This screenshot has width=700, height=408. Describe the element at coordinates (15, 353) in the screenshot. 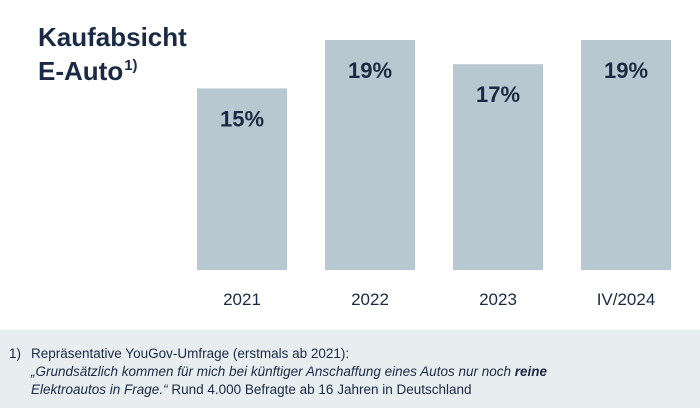

I see `footnote-number: 1)` at that location.